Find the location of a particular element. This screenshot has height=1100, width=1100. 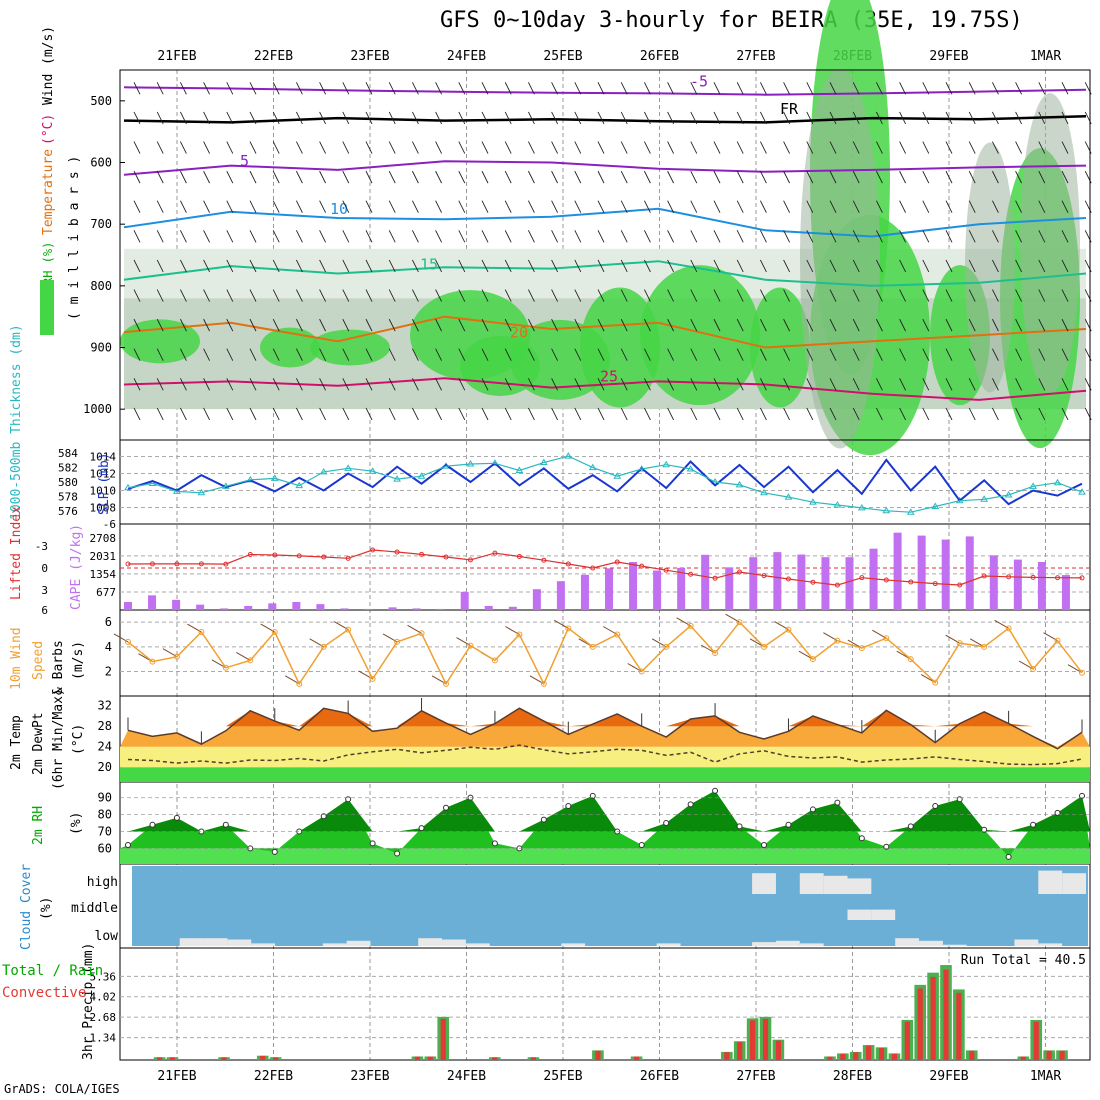

pressure-ylabel: ( m i l l i b a r s ) is located at coordinates (74, 238).